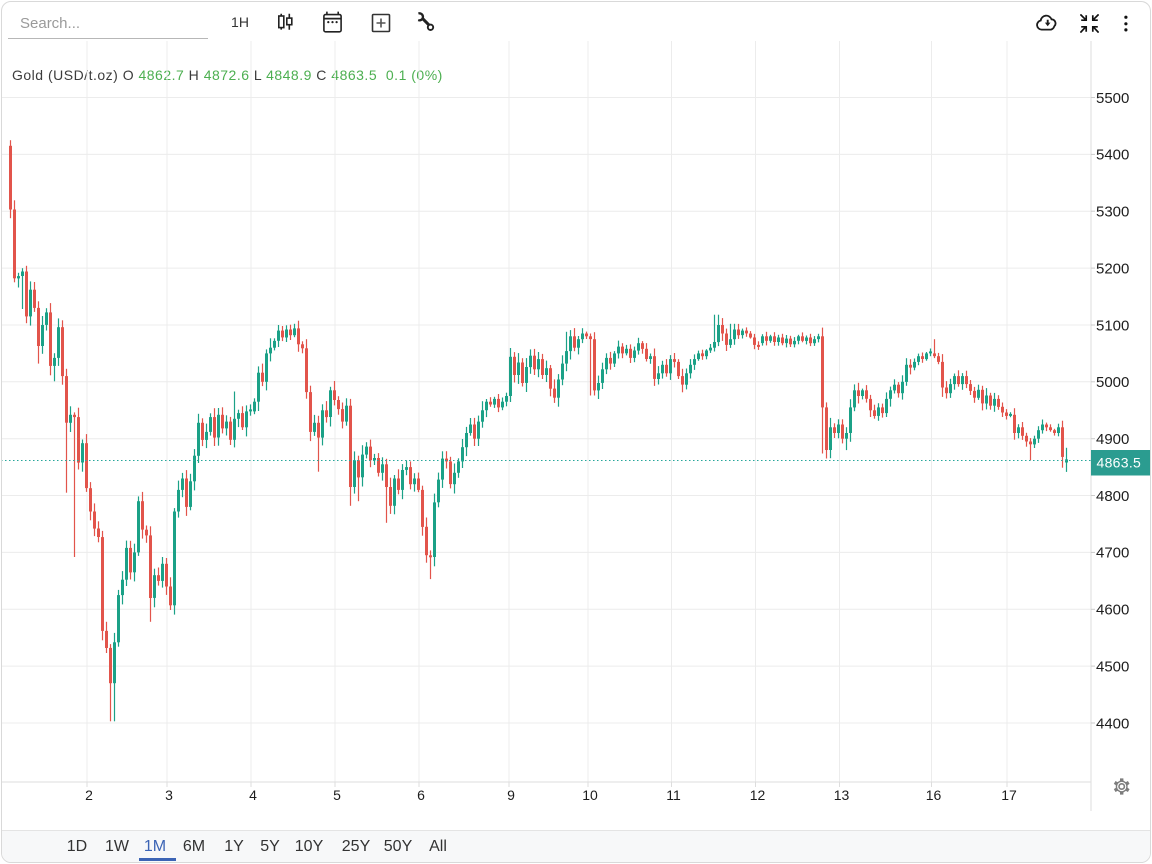 This screenshot has width=1152, height=864. Describe the element at coordinates (169, 795) in the screenshot. I see `svg-text: 3` at that location.